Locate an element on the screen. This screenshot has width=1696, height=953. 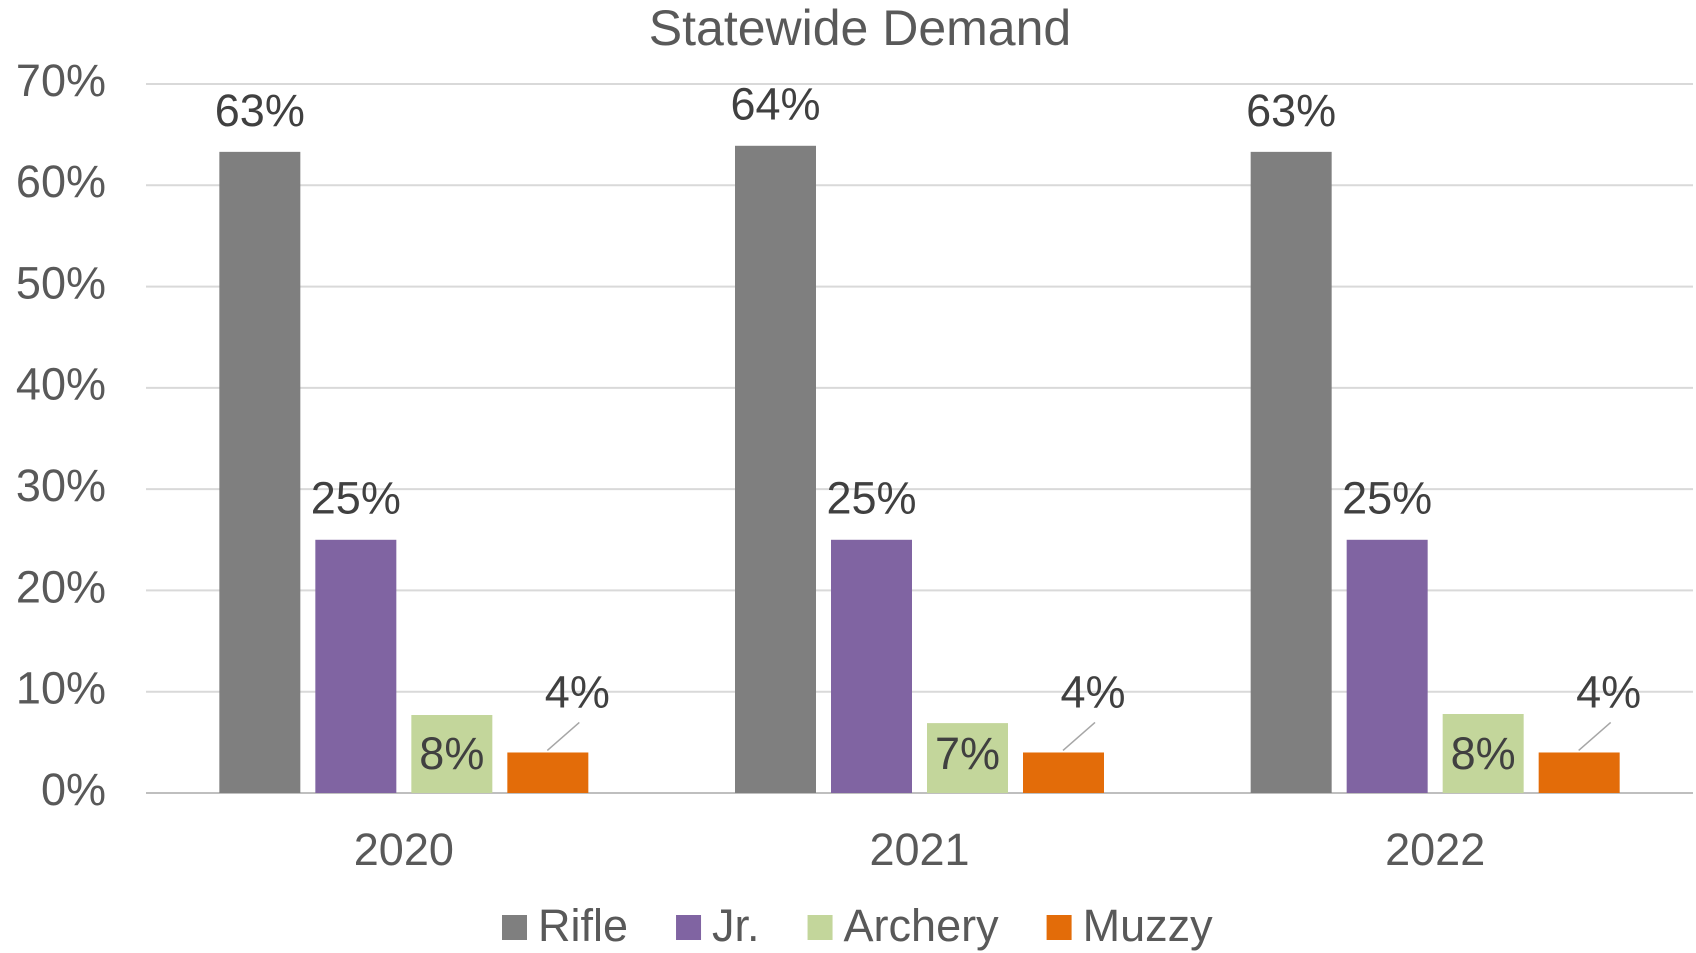
y-tick-label: 50% is located at coordinates (61, 282).